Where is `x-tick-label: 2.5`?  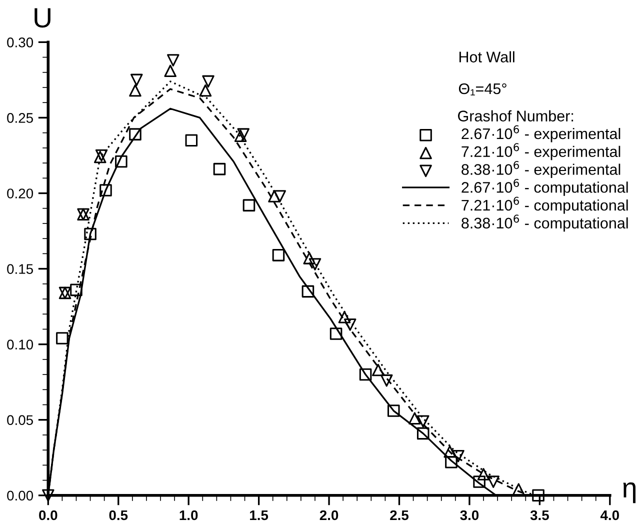 x-tick-label: 2.5 is located at coordinates (399, 515).